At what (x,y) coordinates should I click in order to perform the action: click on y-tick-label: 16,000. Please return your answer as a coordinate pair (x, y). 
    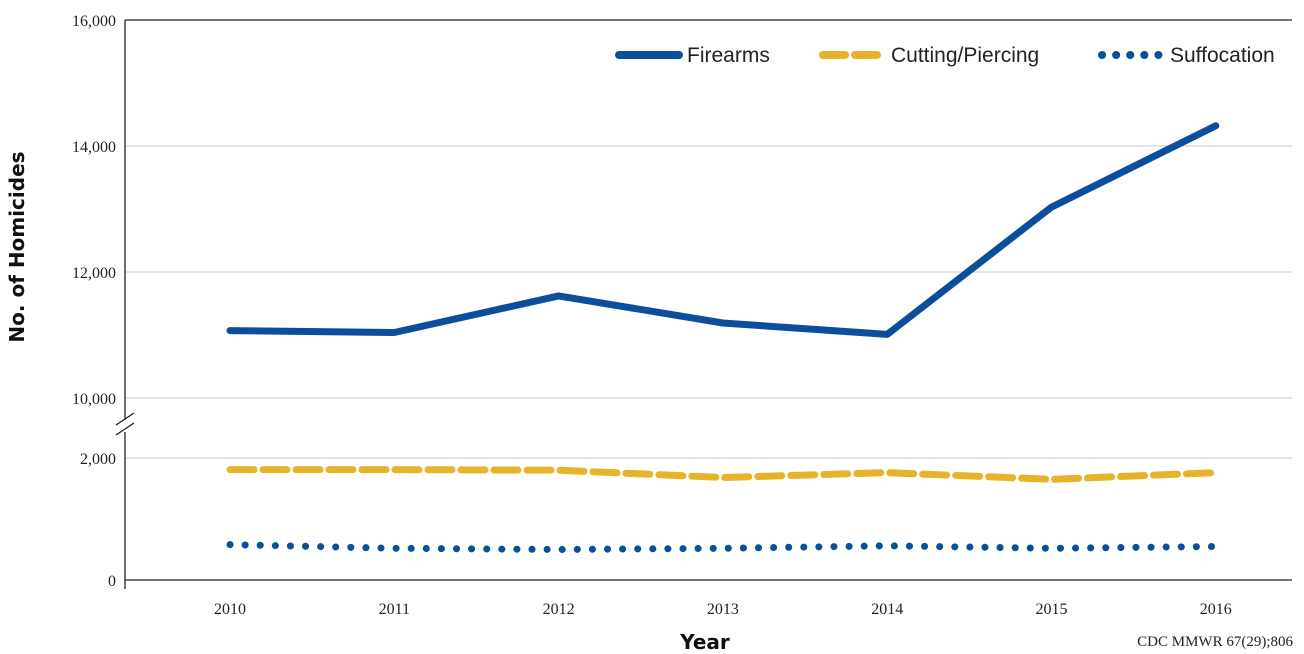
    Looking at the image, I should click on (94, 21).